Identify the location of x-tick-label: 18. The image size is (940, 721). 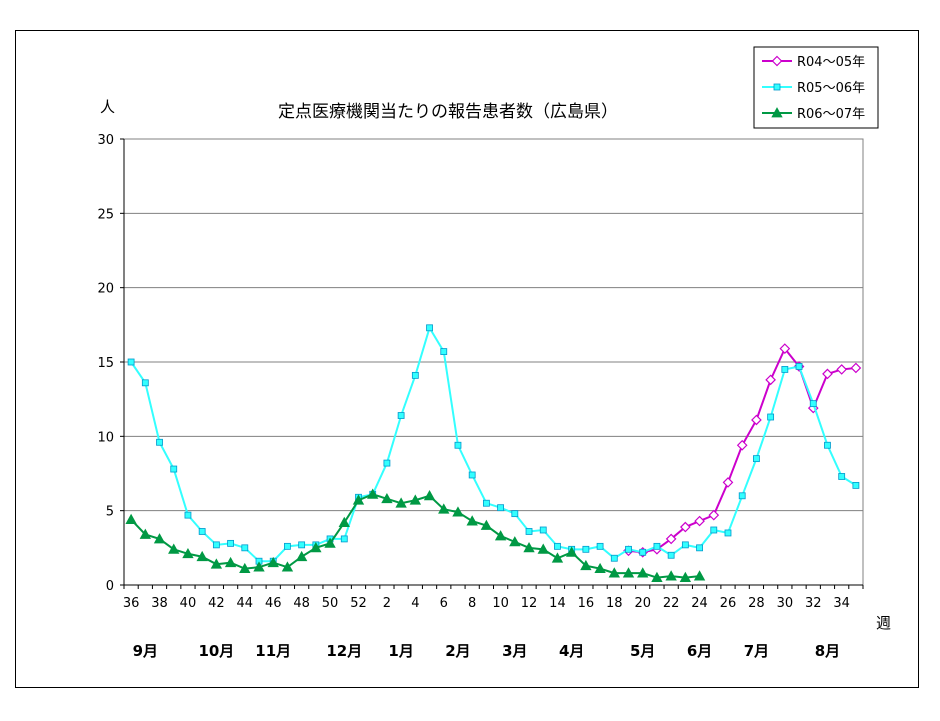
(614, 603).